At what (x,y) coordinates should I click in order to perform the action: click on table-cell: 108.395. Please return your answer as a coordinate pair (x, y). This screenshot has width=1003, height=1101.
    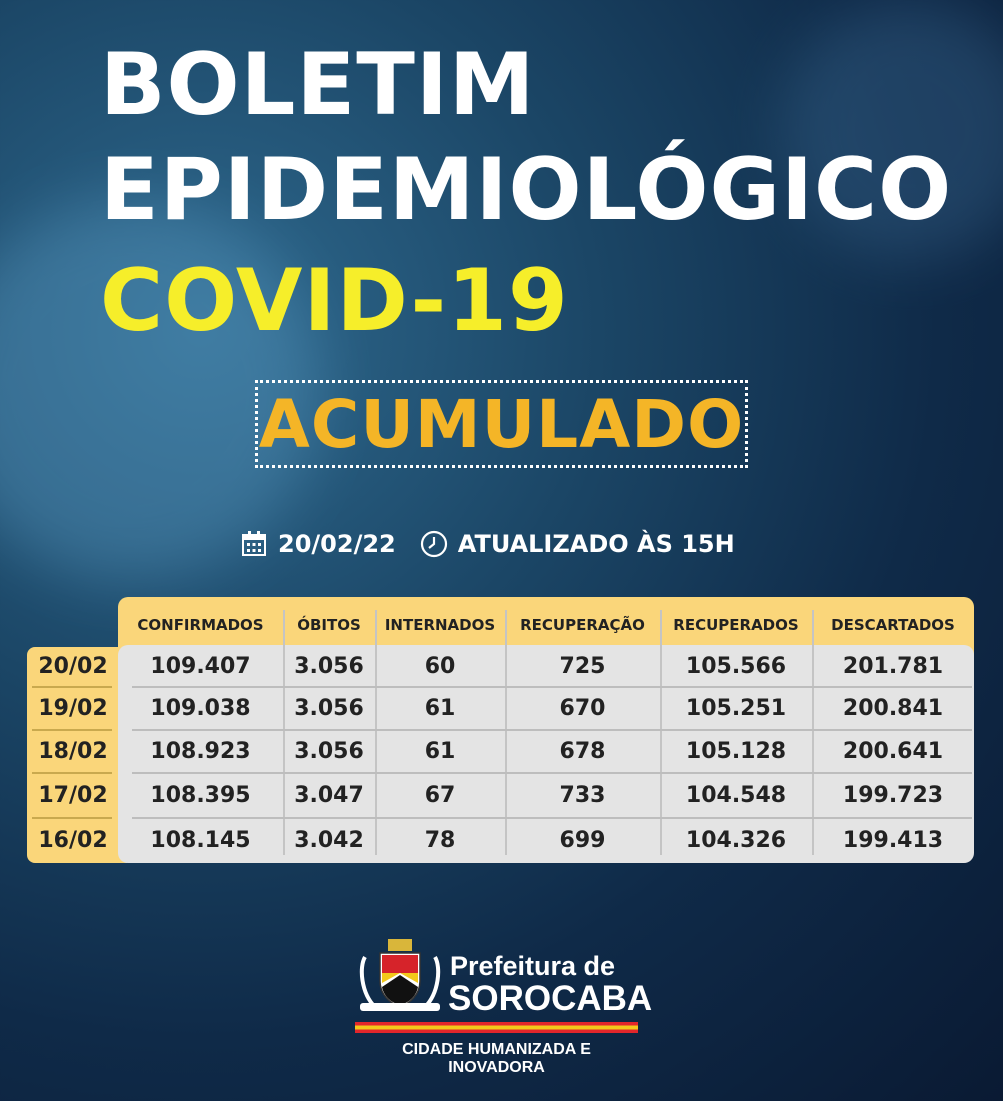
    Looking at the image, I should click on (200, 795).